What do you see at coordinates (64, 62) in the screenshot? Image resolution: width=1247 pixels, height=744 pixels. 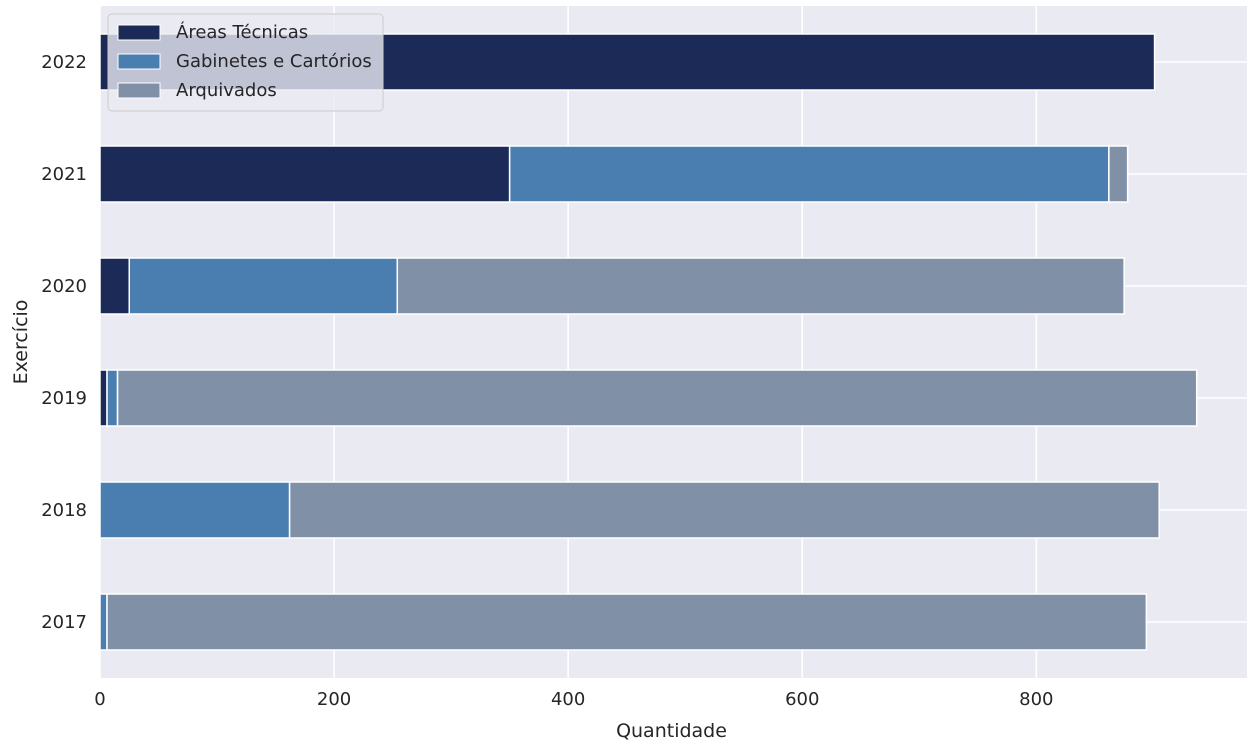 I see `y-tick-label: 2022` at bounding box center [64, 62].